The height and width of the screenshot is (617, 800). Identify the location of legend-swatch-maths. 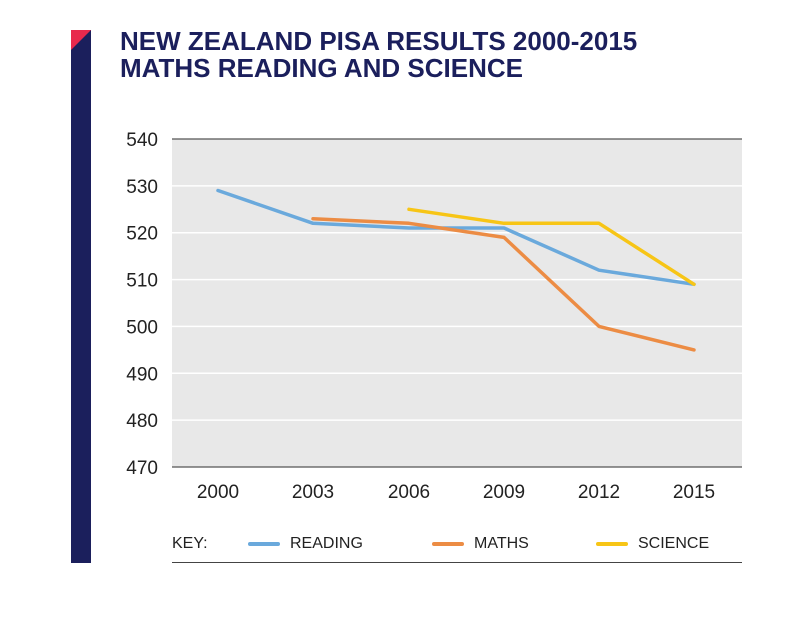
(448, 544).